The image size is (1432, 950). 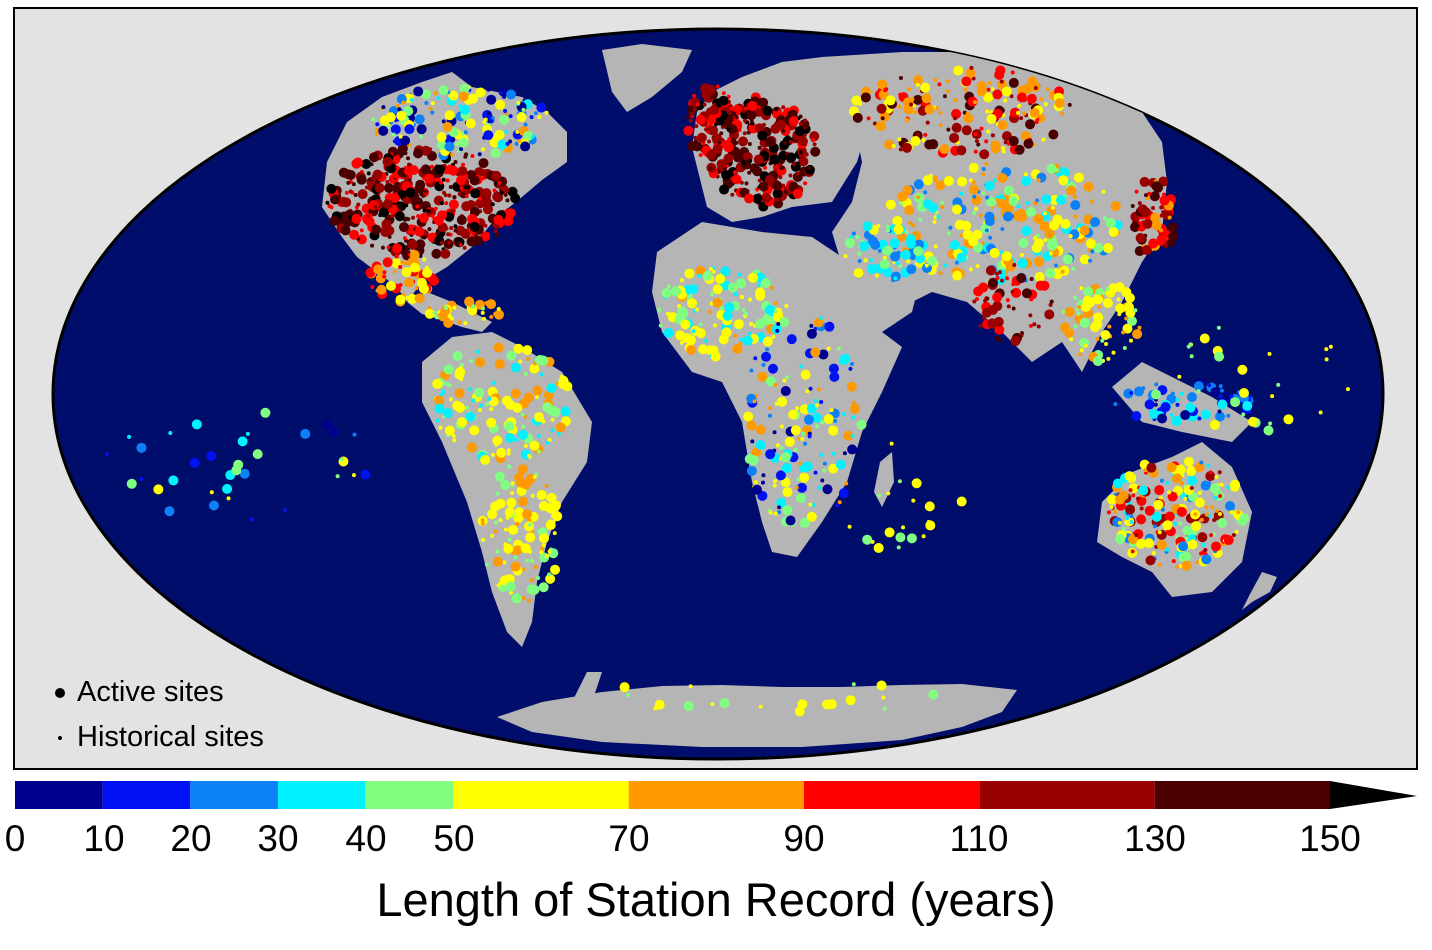 I want to click on colorbar-overflow-arrow, so click(x=1373, y=795).